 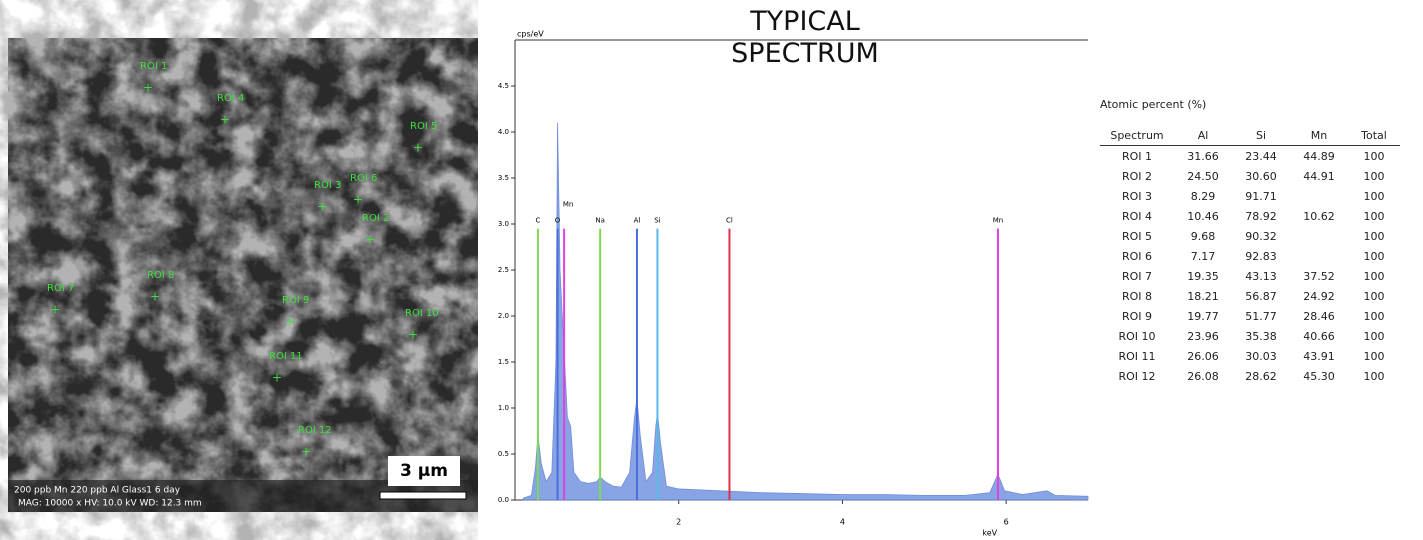 I want to click on cell: ROI 4, so click(x=1137, y=216).